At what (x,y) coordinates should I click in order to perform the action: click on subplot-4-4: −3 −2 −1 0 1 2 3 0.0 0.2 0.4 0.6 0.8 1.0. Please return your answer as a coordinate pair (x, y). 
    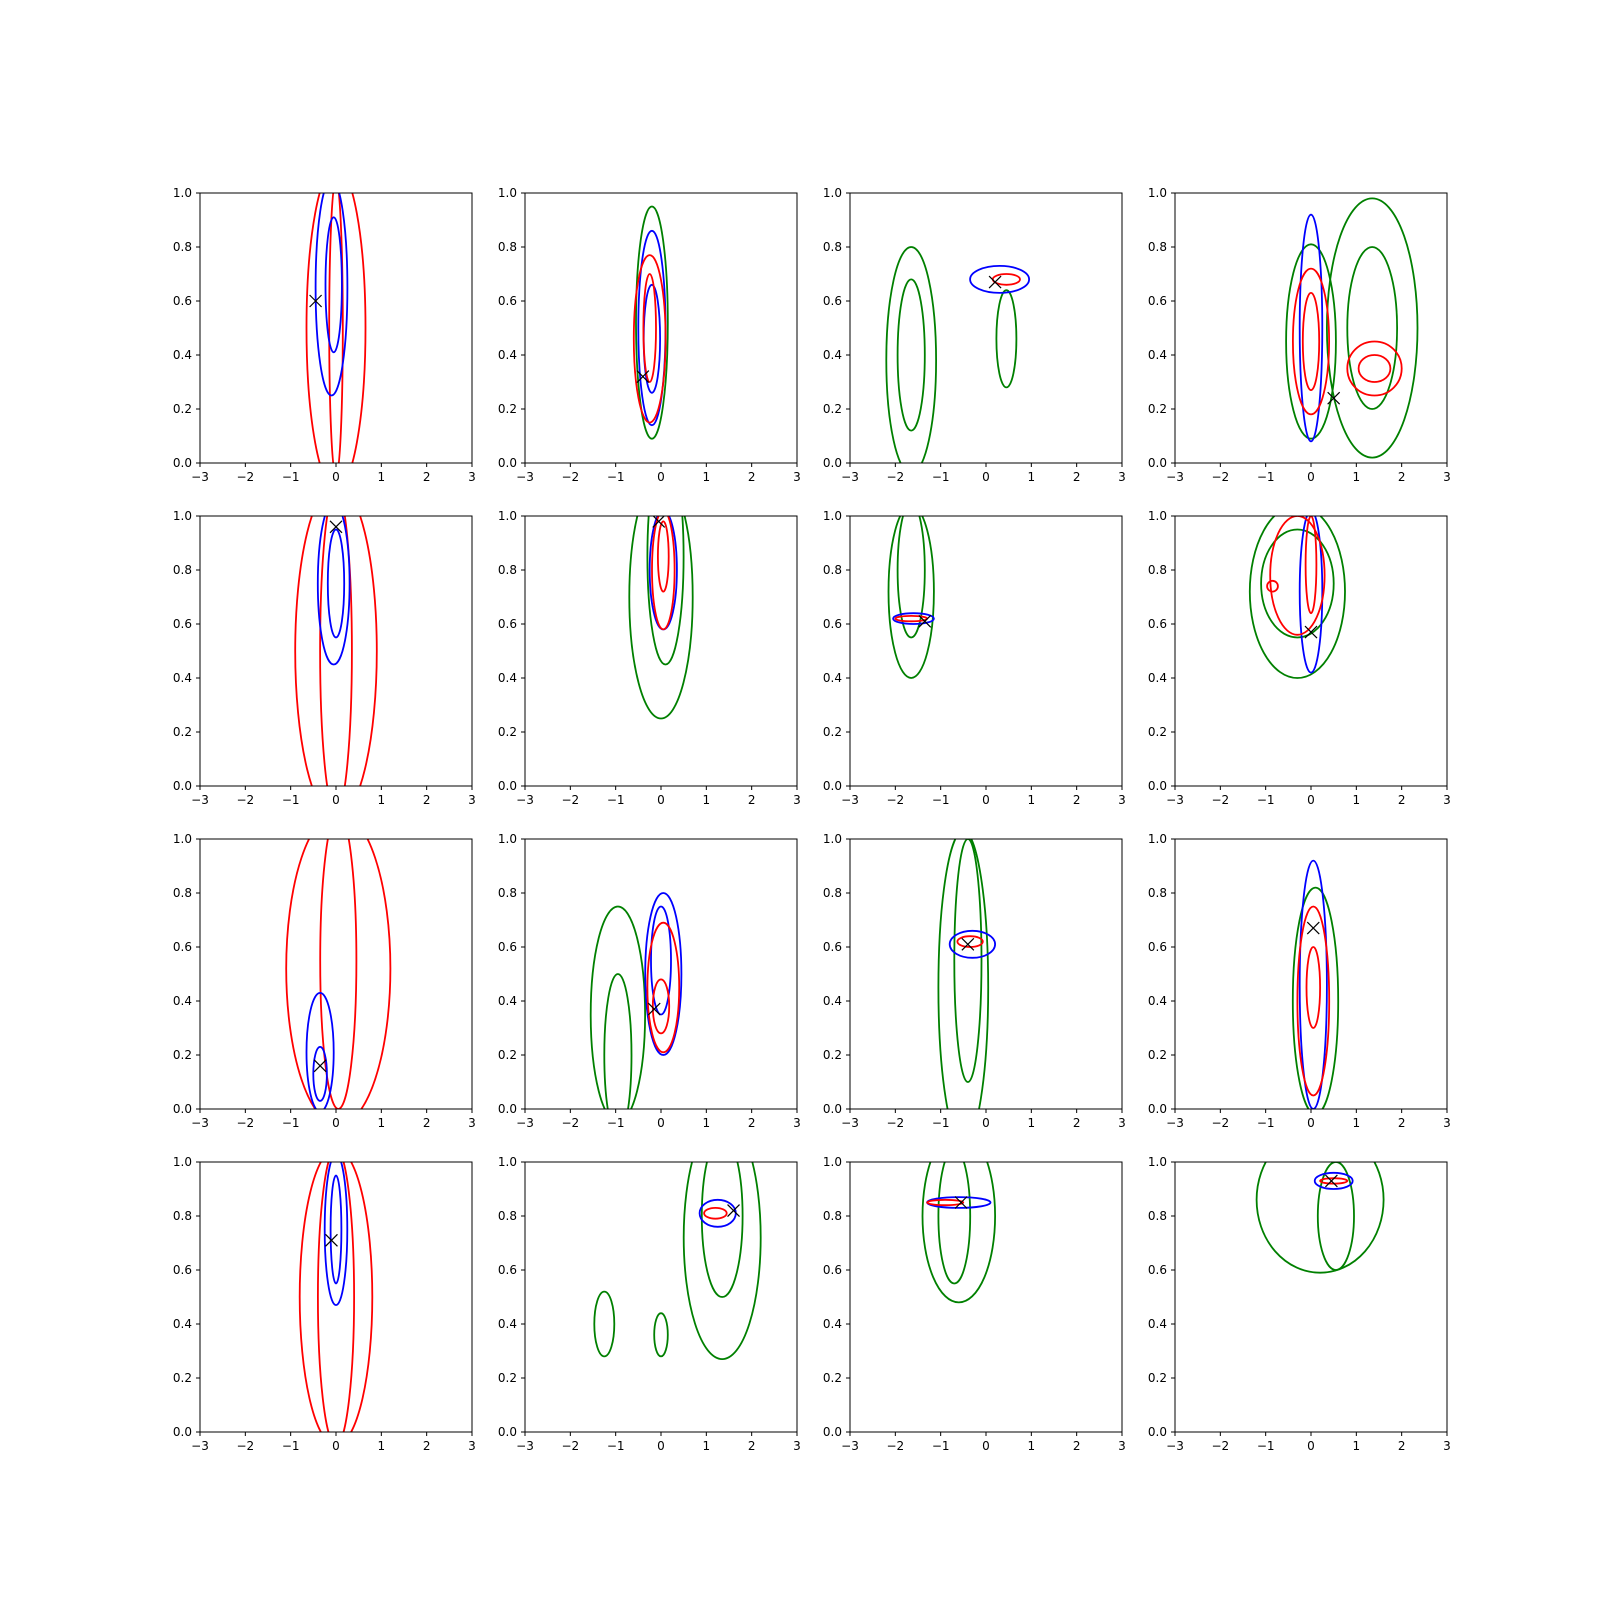
    Looking at the image, I should click on (1299, 1304).